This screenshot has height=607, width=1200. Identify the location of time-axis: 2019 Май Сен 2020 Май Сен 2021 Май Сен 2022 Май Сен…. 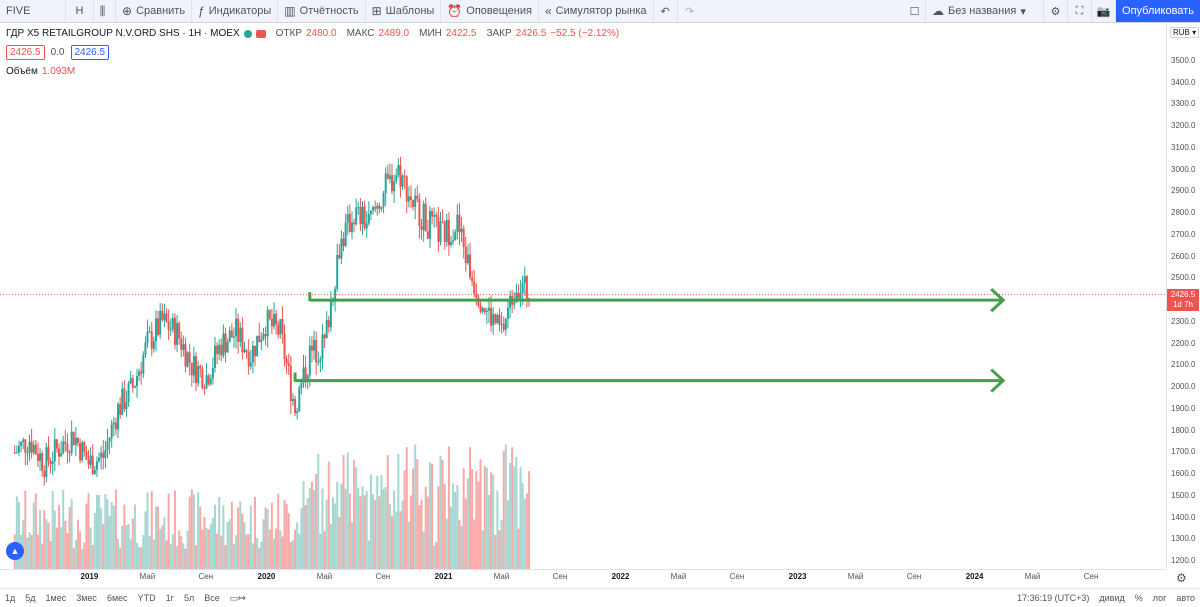
(583, 576).